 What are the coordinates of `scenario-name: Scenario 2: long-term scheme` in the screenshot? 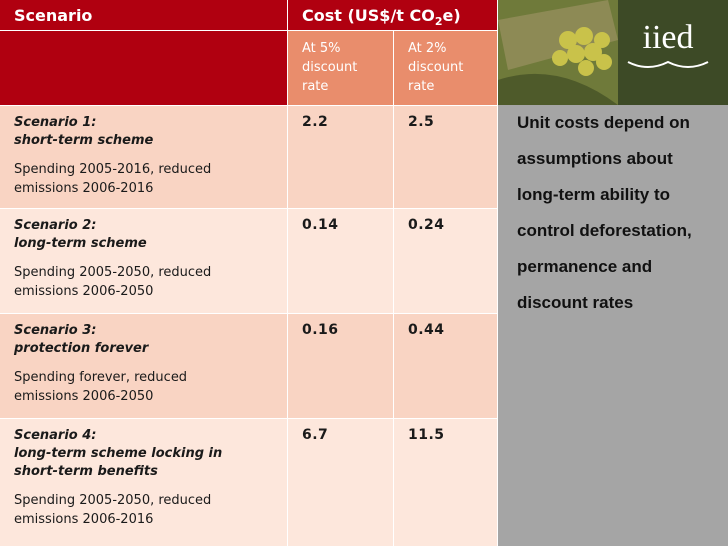 It's located at (80, 234).